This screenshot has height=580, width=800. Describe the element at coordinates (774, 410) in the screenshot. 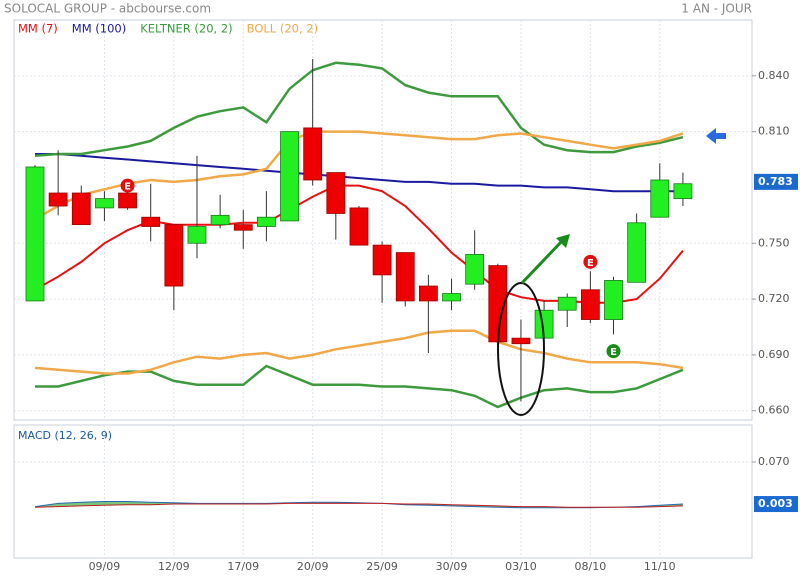

I see `y-tick-label: 0.660` at that location.